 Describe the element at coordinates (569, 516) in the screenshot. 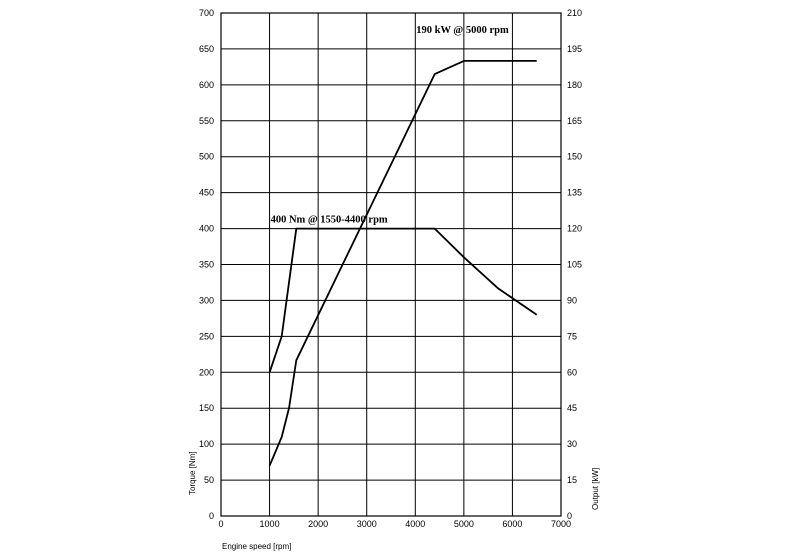

I see `y-right-tick-label: 0` at that location.